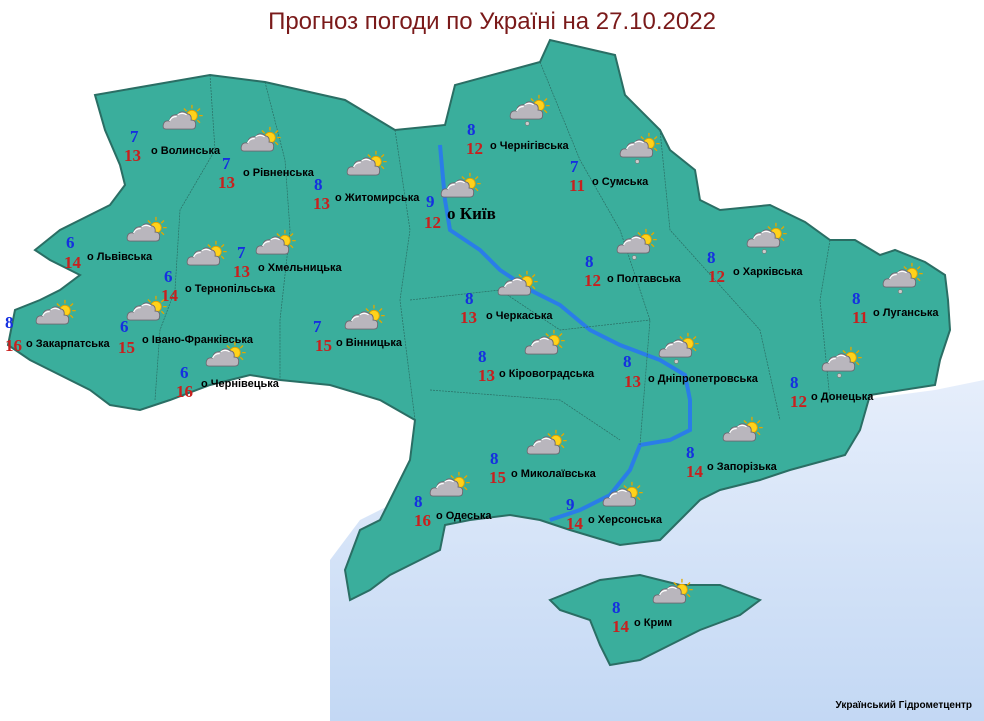  What do you see at coordinates (230, 289) in the screenshot?
I see `region-label: о Тернопільська` at bounding box center [230, 289].